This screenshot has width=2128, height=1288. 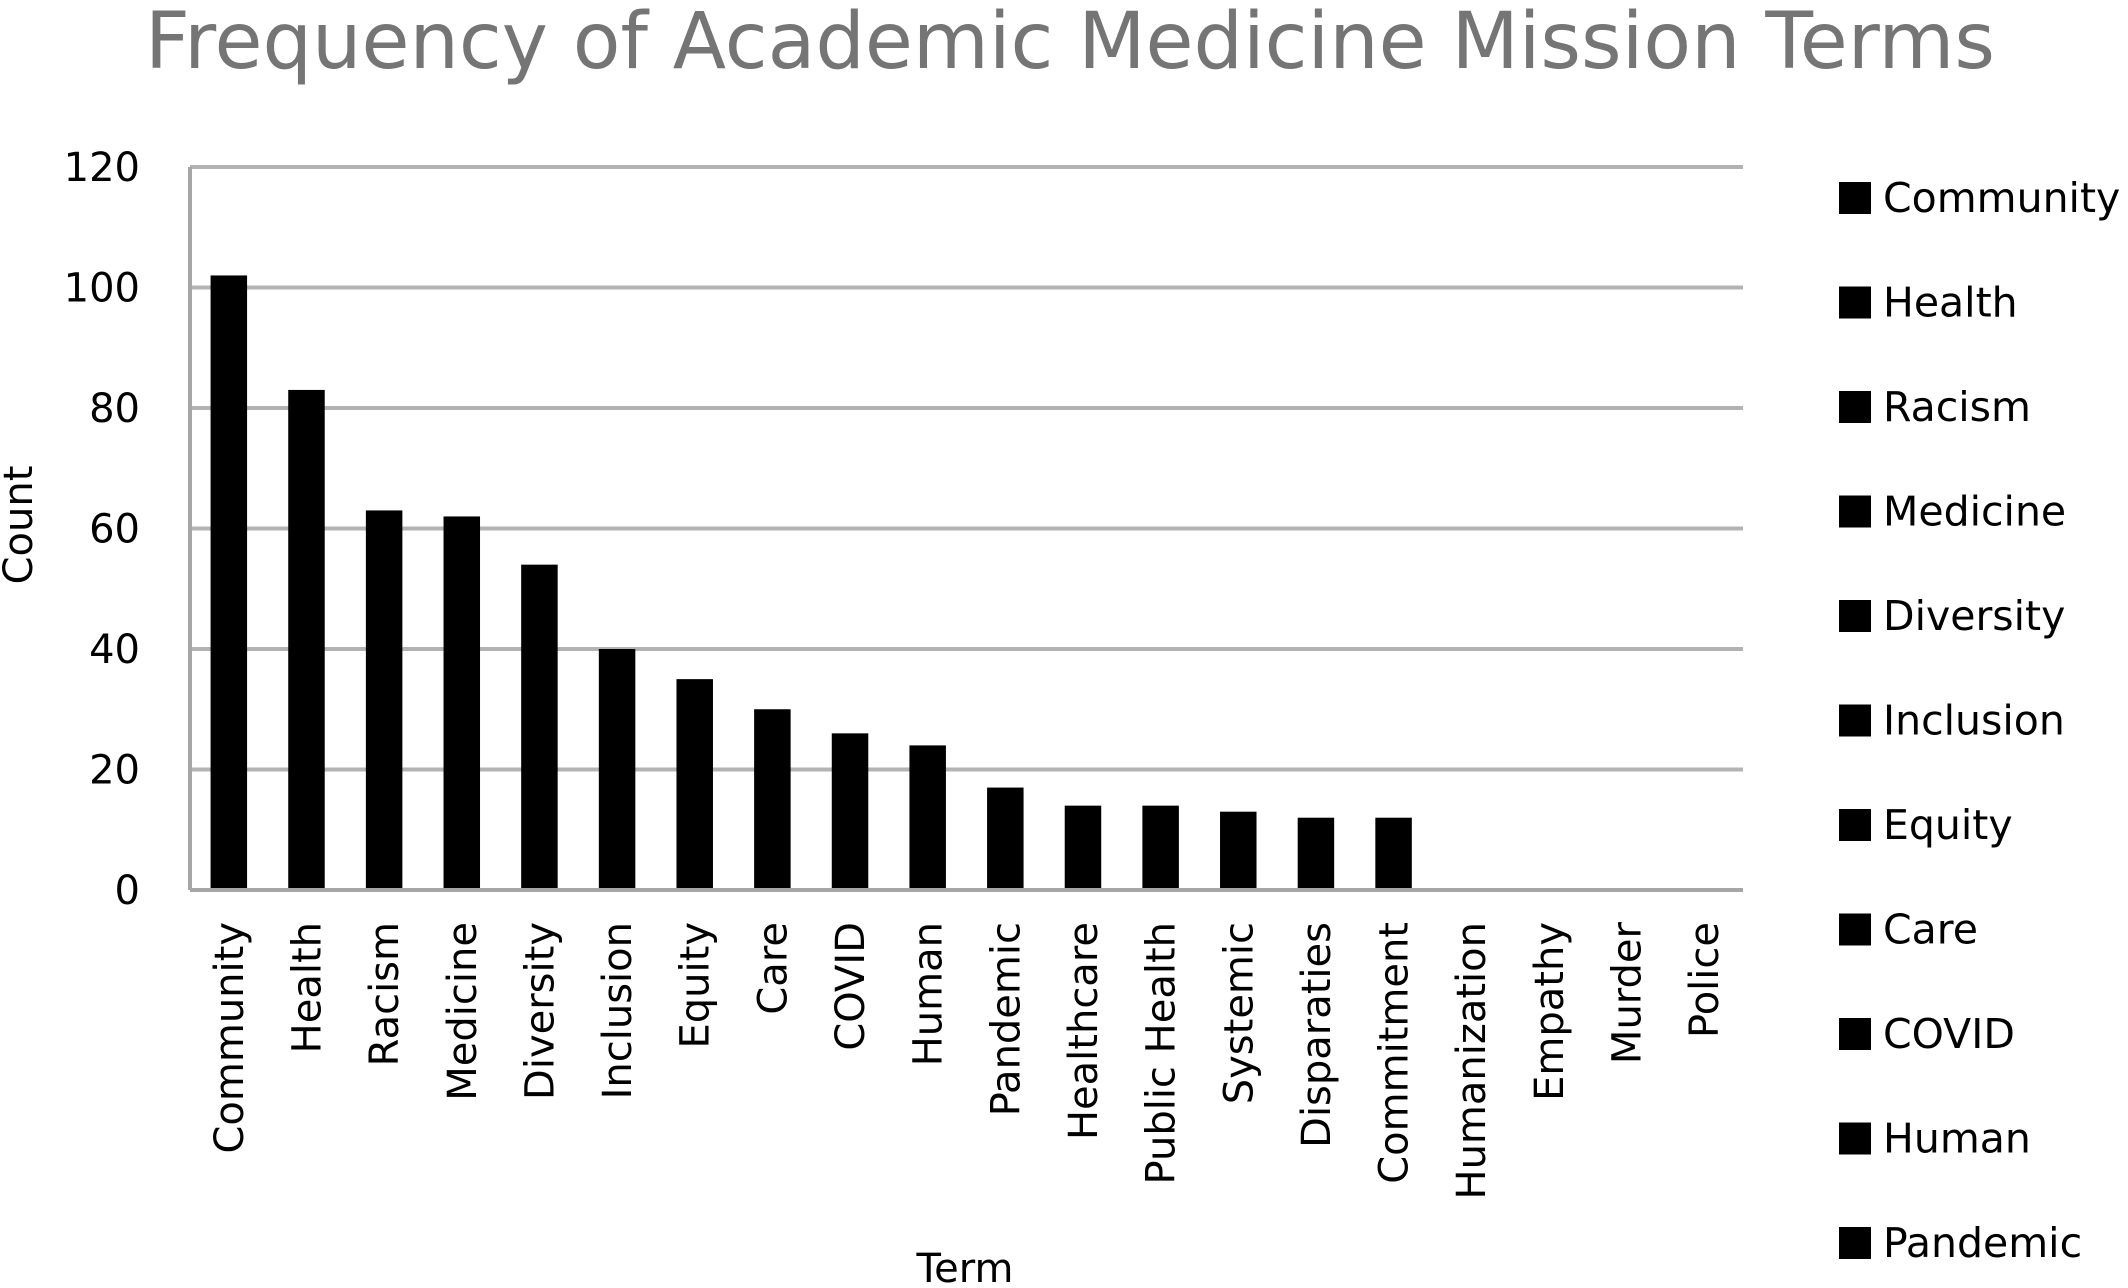 I want to click on bar-diversity, so click(x=539, y=727).